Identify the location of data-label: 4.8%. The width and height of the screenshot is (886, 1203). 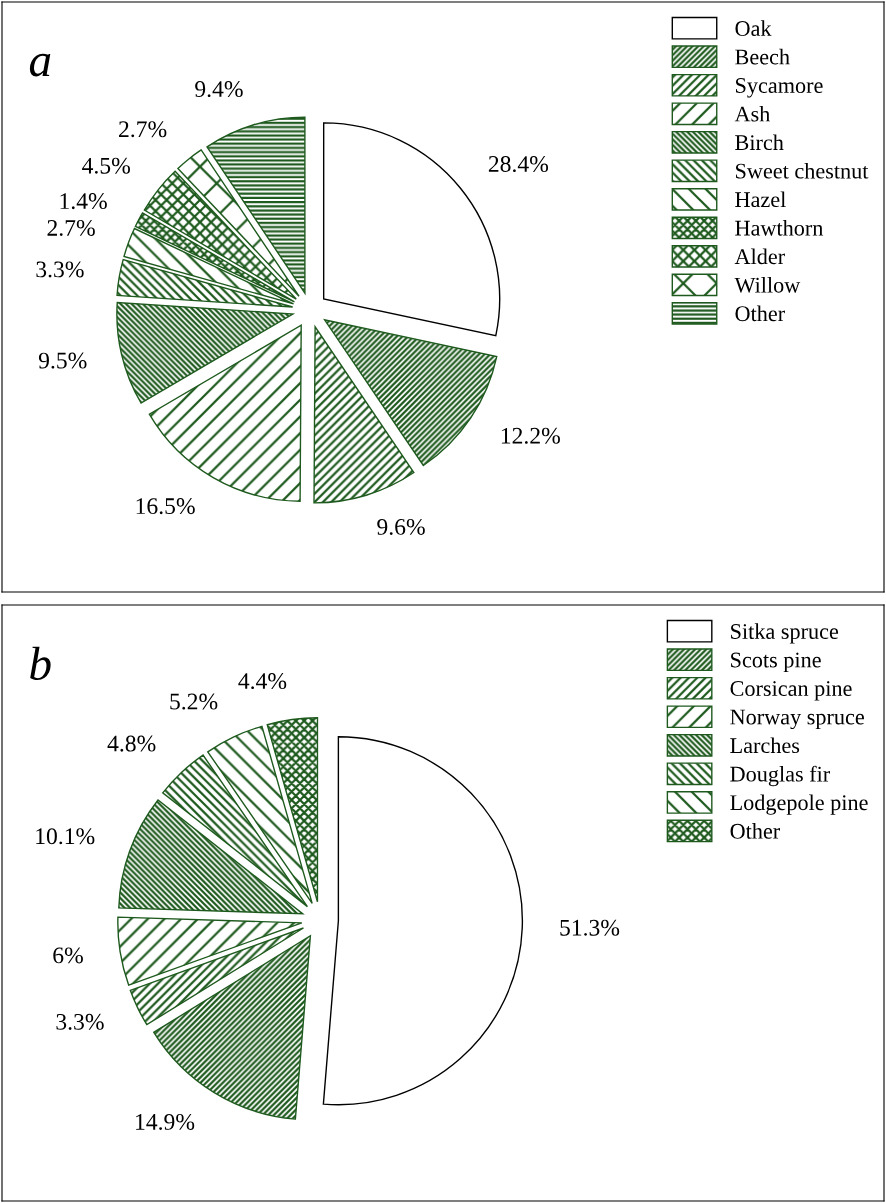
(131, 743).